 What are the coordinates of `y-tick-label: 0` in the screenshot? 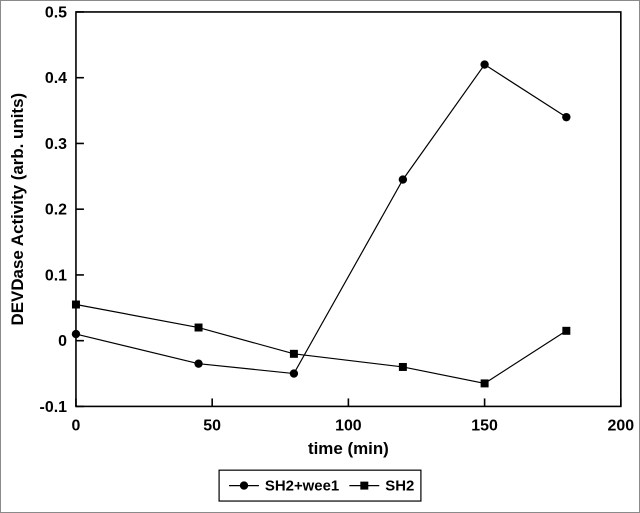 It's located at (62, 341).